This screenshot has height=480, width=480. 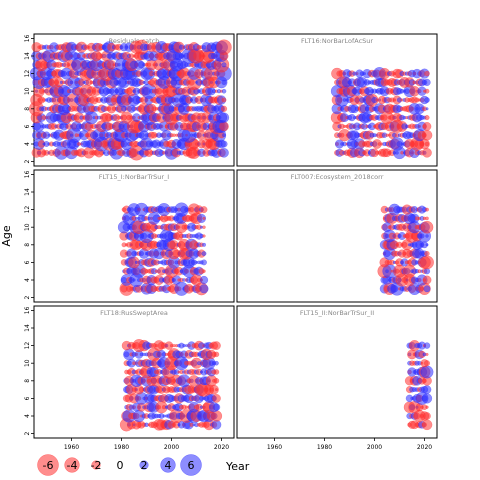 What do you see at coordinates (337, 177) in the screenshot?
I see `panel-title: FLT007:Ecosystem_2018corr` at bounding box center [337, 177].